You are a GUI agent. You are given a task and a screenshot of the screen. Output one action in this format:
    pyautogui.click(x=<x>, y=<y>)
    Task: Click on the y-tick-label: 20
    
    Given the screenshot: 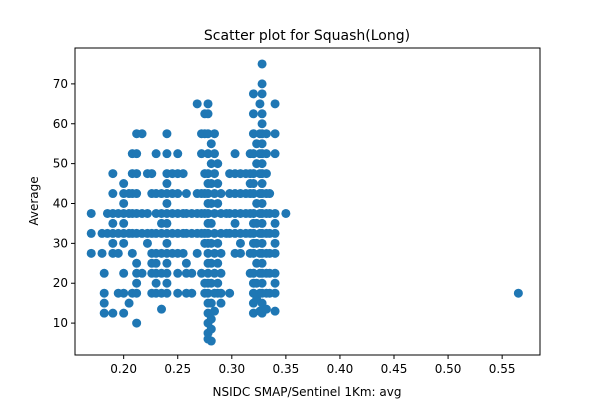 What is the action you would take?
    pyautogui.click(x=60, y=283)
    